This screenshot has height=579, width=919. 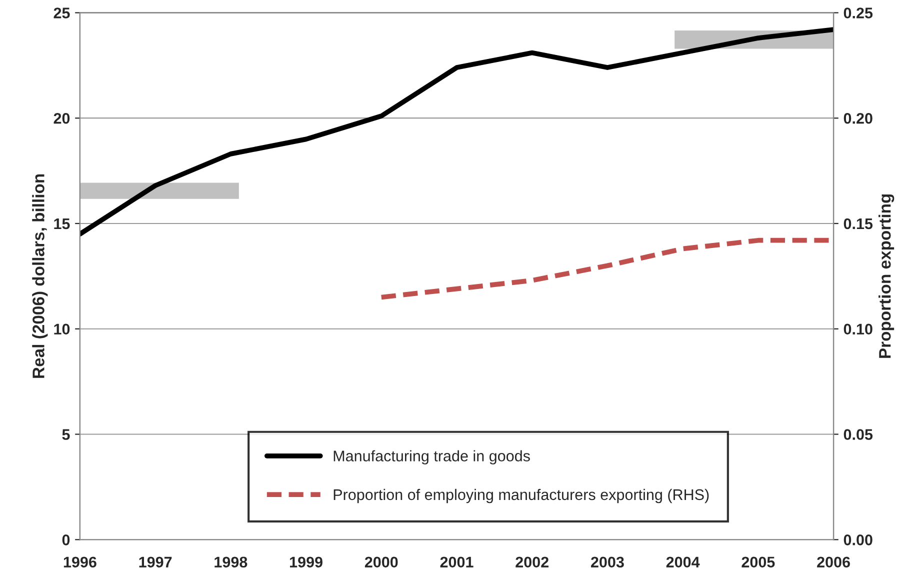 I want to click on y-tick-label: 25, so click(x=62, y=13).